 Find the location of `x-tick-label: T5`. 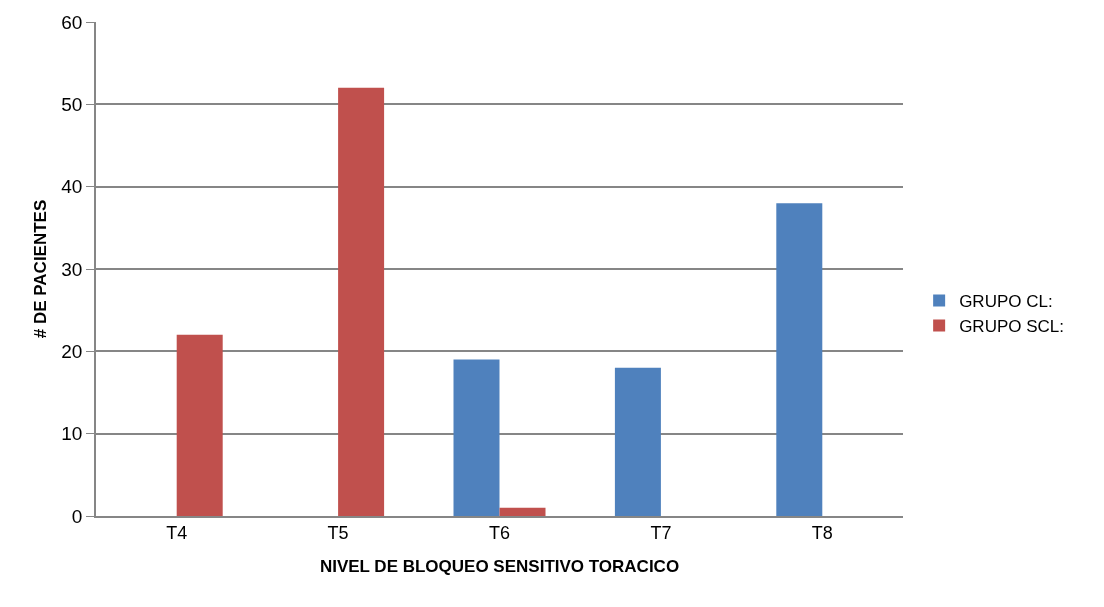

x-tick-label: T5 is located at coordinates (338, 533).